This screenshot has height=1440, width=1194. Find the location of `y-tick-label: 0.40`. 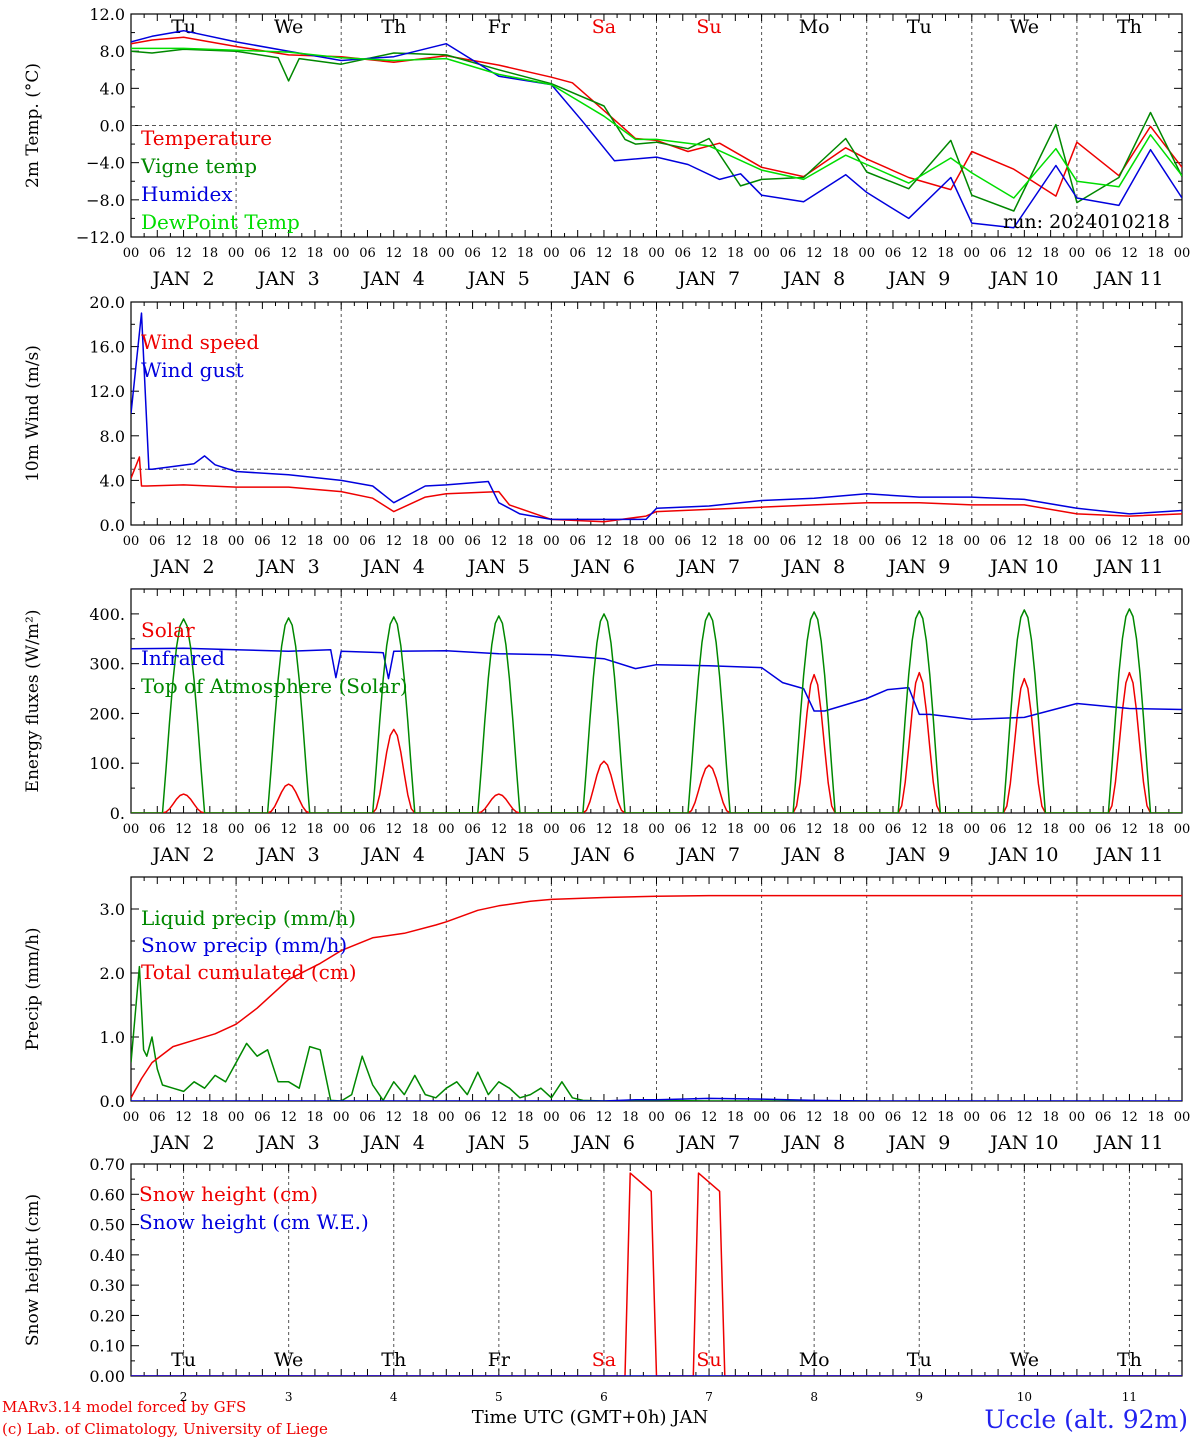

y-tick-label: 0.40 is located at coordinates (107, 1255).